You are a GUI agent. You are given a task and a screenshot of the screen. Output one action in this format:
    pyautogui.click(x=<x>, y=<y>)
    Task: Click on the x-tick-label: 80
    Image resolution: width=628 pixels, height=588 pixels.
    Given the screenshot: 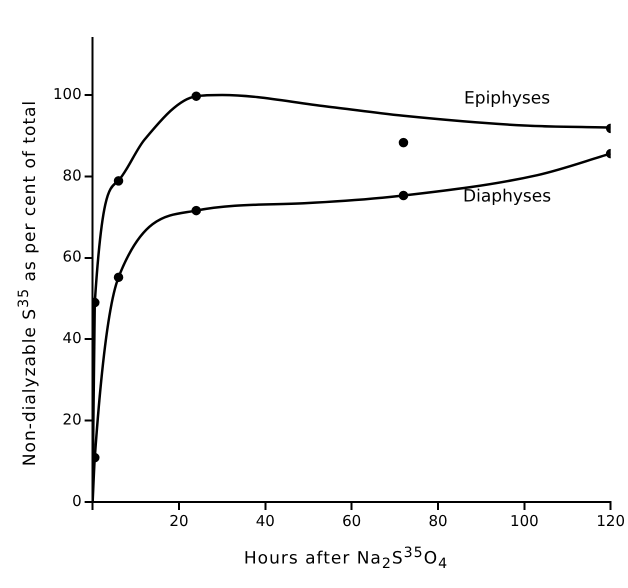 What is the action you would take?
    pyautogui.click(x=438, y=521)
    